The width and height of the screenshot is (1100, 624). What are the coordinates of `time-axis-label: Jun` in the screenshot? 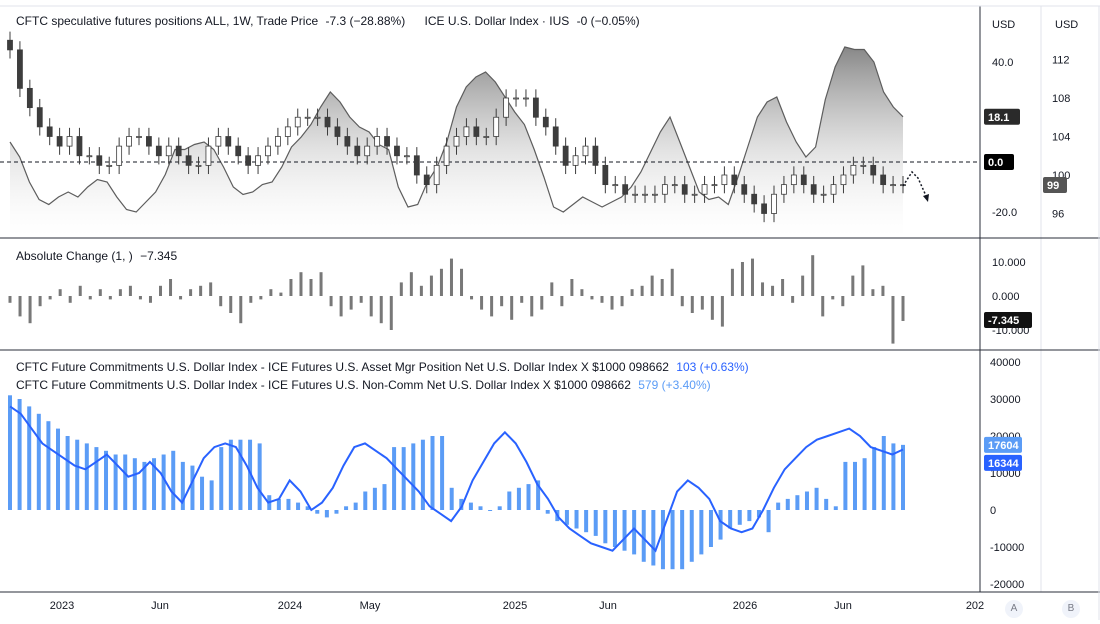 It's located at (608, 606).